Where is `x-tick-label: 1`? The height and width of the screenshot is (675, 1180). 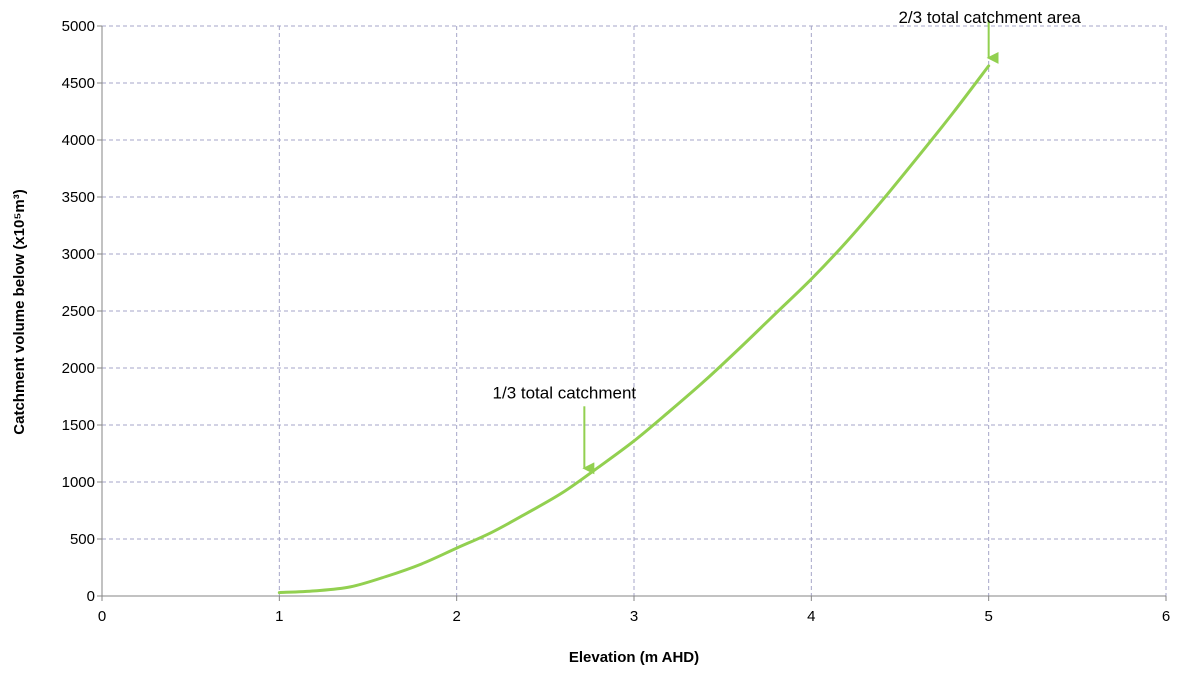
x-tick-label: 1 is located at coordinates (279, 616).